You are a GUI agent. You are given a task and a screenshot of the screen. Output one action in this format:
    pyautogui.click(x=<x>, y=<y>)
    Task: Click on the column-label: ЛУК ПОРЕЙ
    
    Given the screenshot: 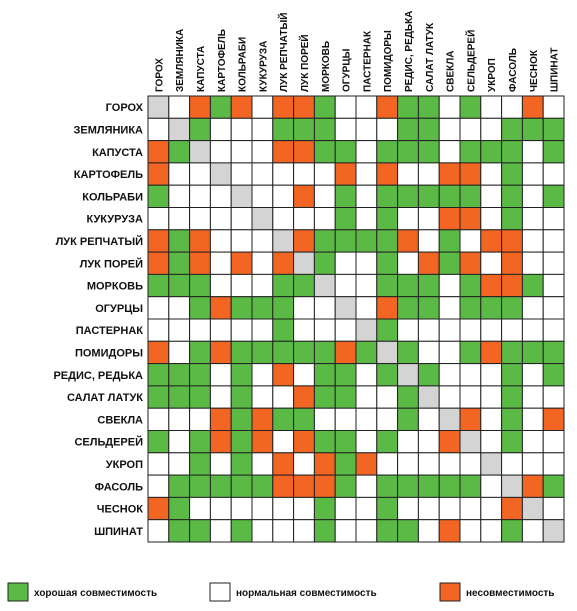 What is the action you would take?
    pyautogui.click(x=304, y=63)
    